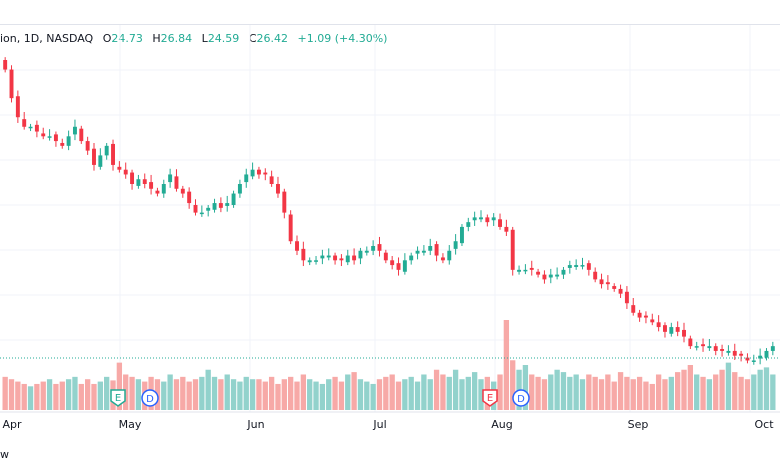 This screenshot has width=780, height=470. What do you see at coordinates (490, 398) in the screenshot?
I see `earnings-marker-2: E` at bounding box center [490, 398].